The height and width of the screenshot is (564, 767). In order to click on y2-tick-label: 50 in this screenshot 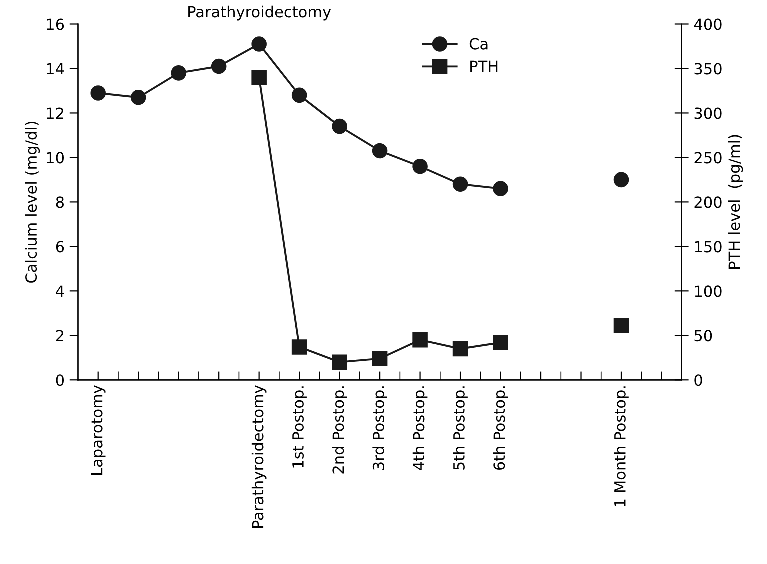, I will do `click(703, 336)`.